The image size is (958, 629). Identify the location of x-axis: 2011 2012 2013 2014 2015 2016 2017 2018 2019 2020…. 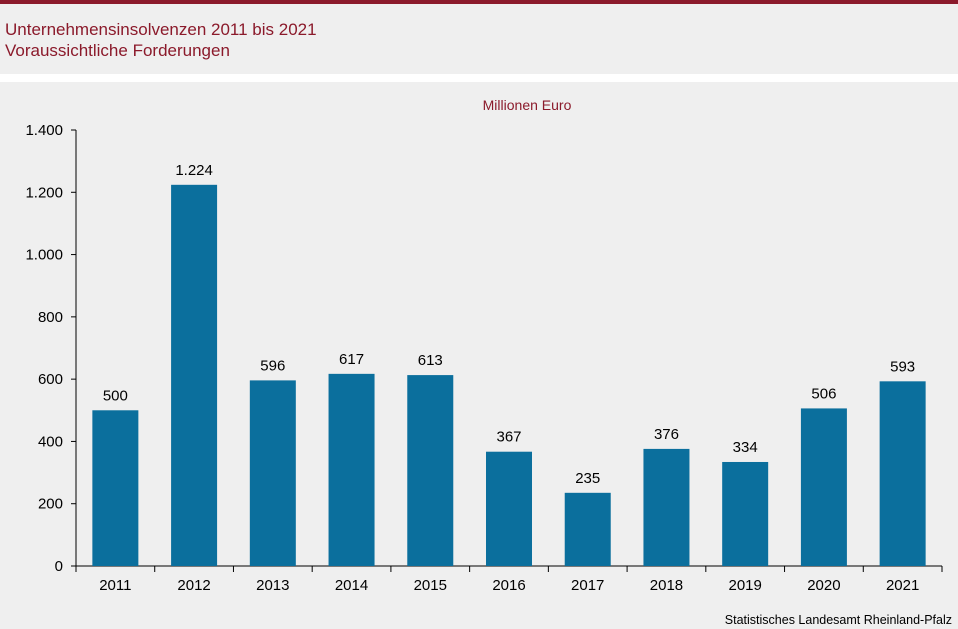
(509, 579).